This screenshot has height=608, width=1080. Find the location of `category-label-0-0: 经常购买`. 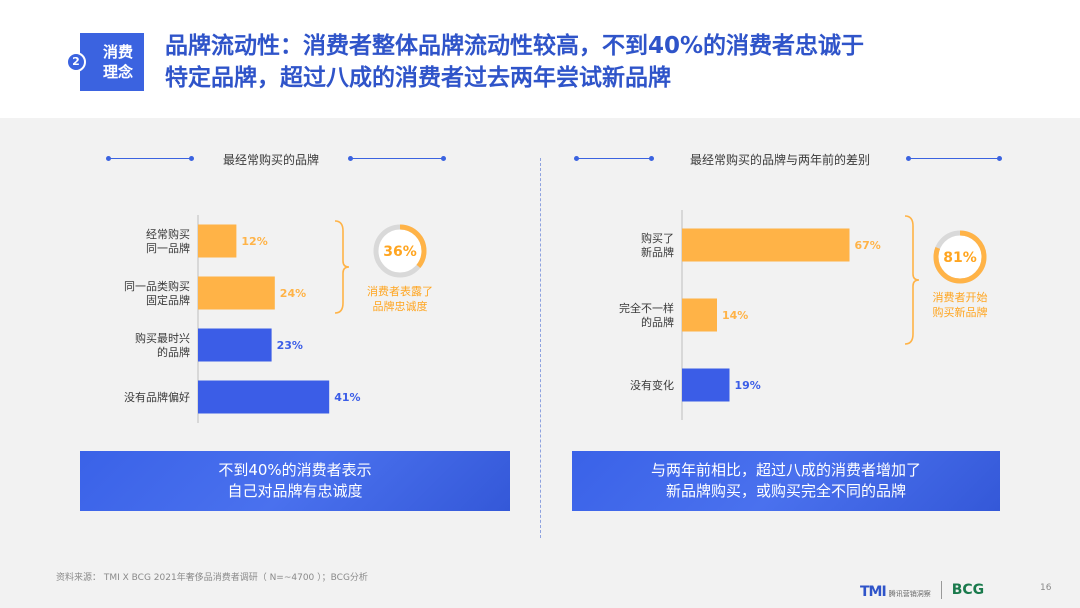

category-label-0-0: 经常购买 is located at coordinates (168, 234).